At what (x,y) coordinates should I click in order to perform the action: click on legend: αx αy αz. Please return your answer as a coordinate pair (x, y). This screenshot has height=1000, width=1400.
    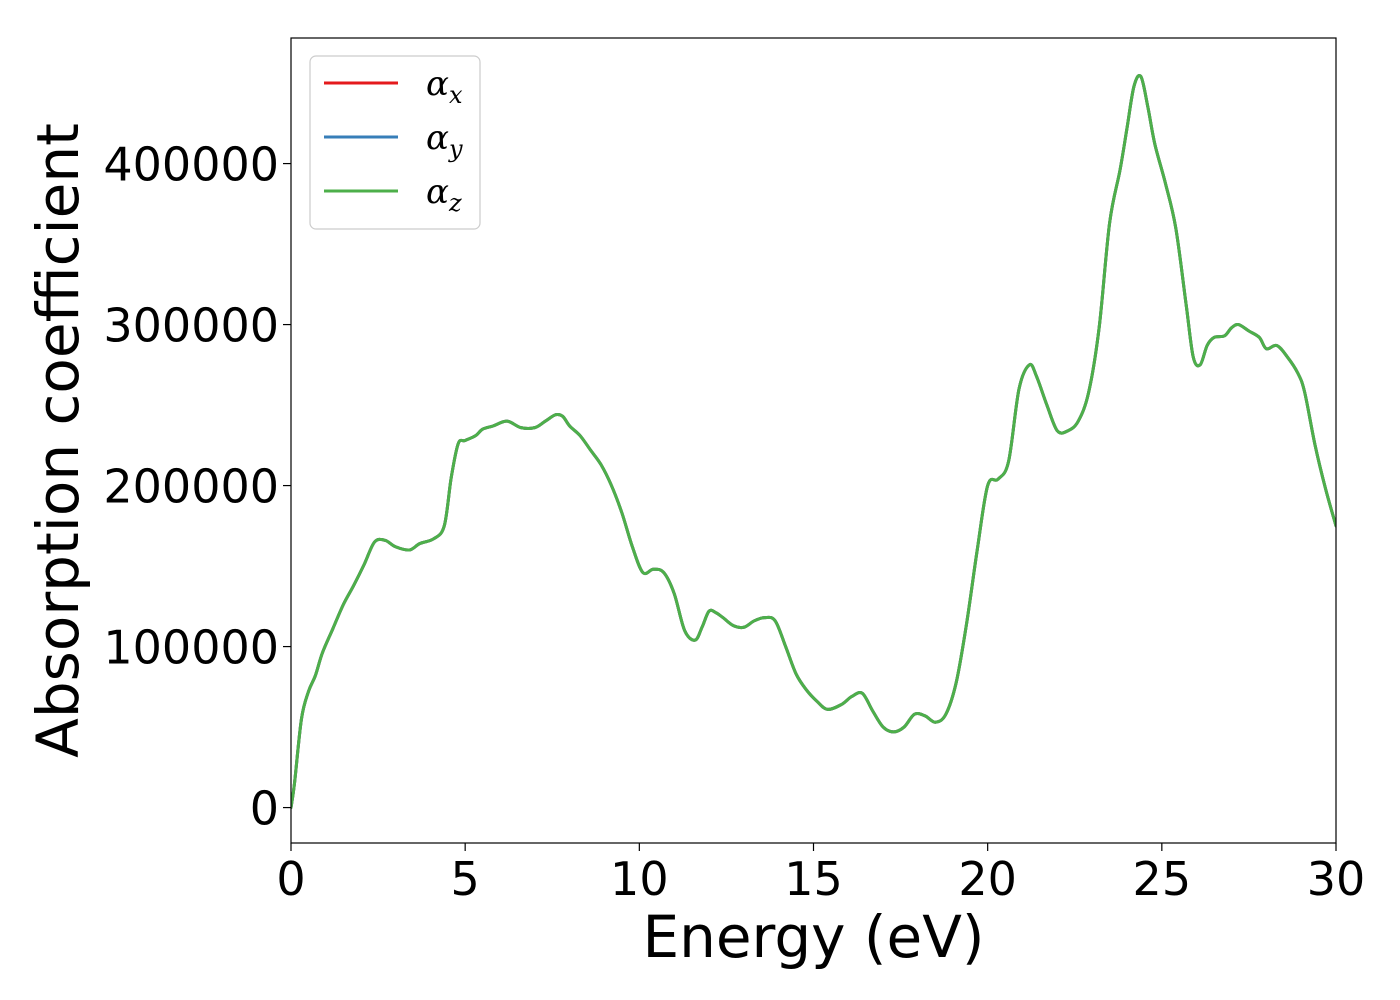
    Looking at the image, I should click on (395, 142).